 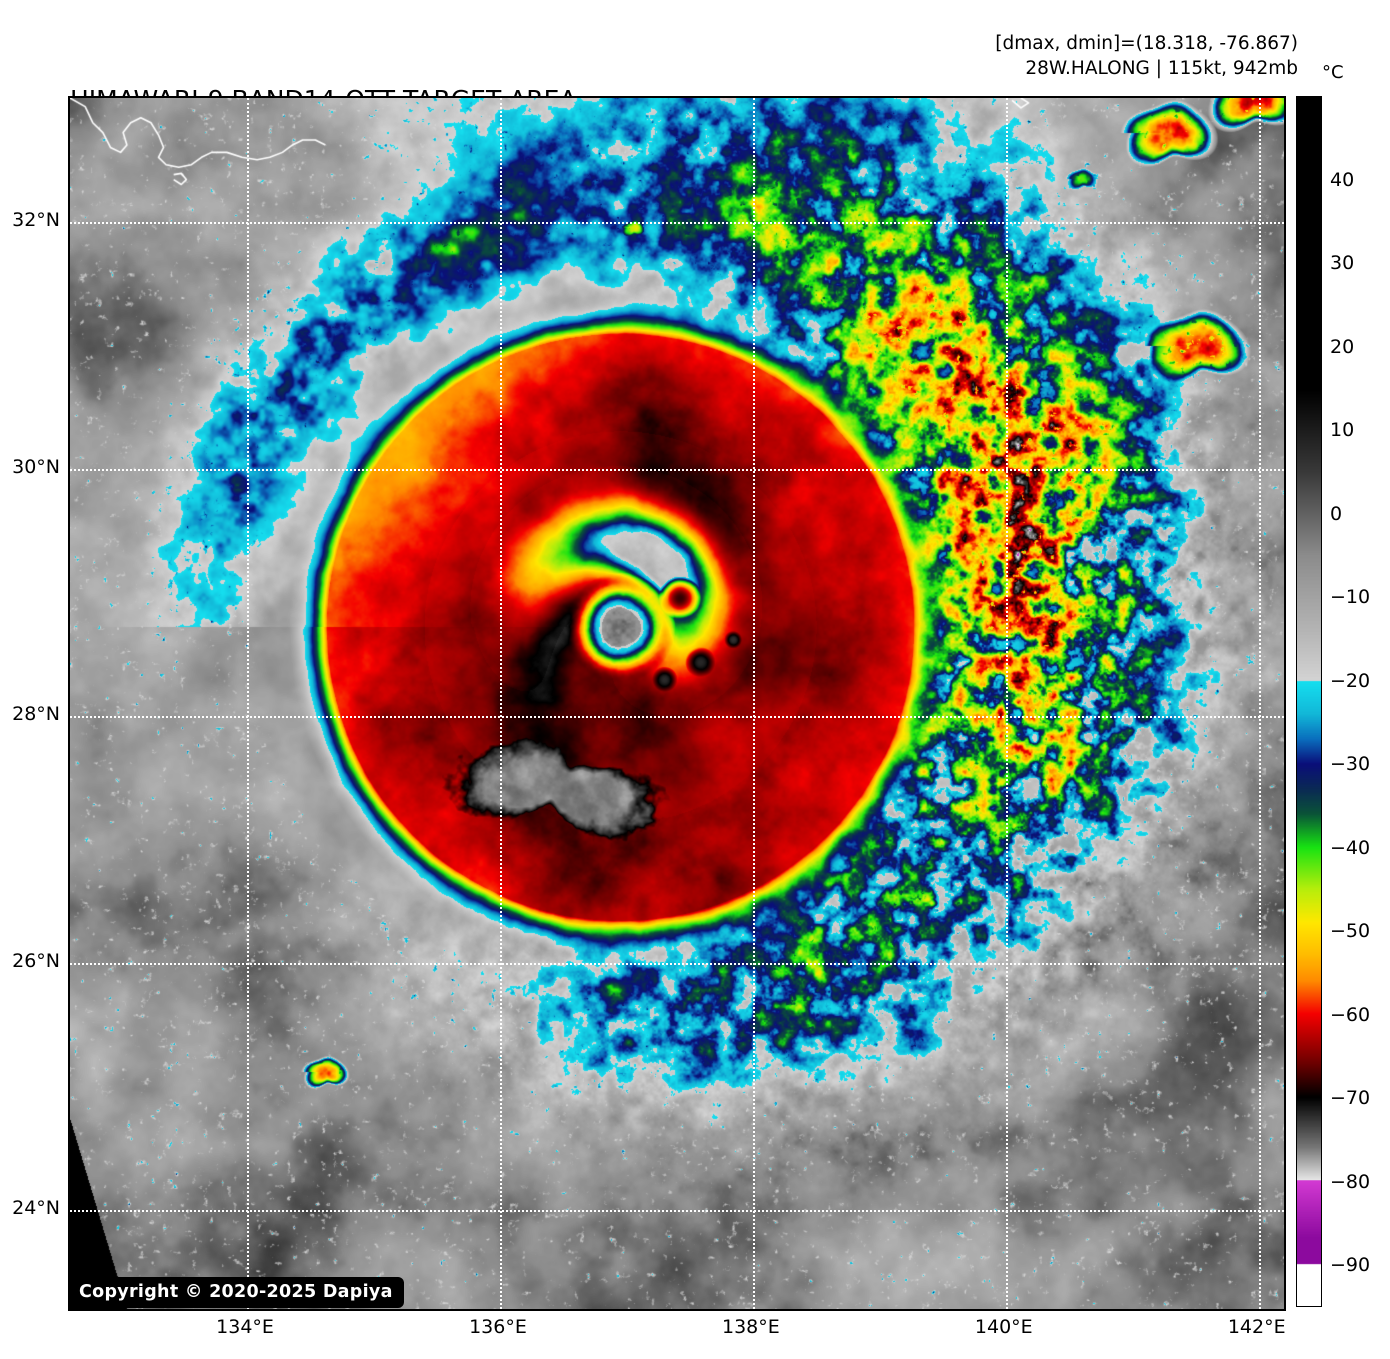 I want to click on colorbar-tick-label: 10, so click(x=1342, y=430).